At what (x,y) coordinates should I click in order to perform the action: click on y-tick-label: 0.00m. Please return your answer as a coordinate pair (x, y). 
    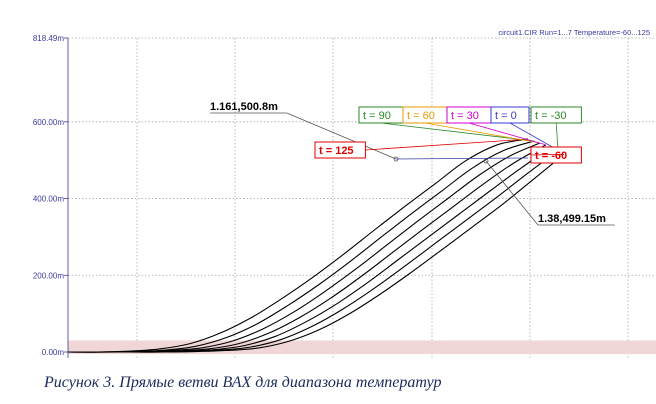
    Looking at the image, I should click on (53, 352).